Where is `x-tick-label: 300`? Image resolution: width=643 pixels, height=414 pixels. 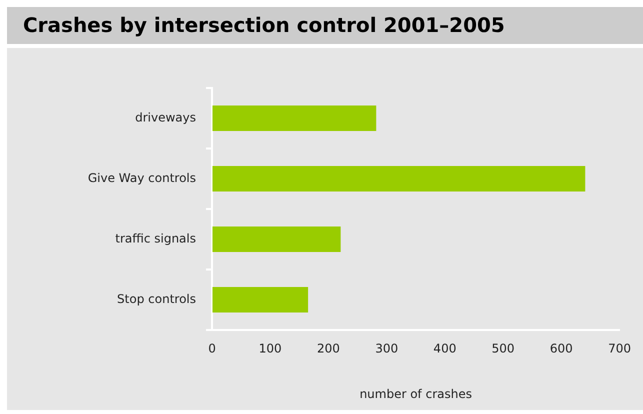
x-tick-label: 300 is located at coordinates (386, 348).